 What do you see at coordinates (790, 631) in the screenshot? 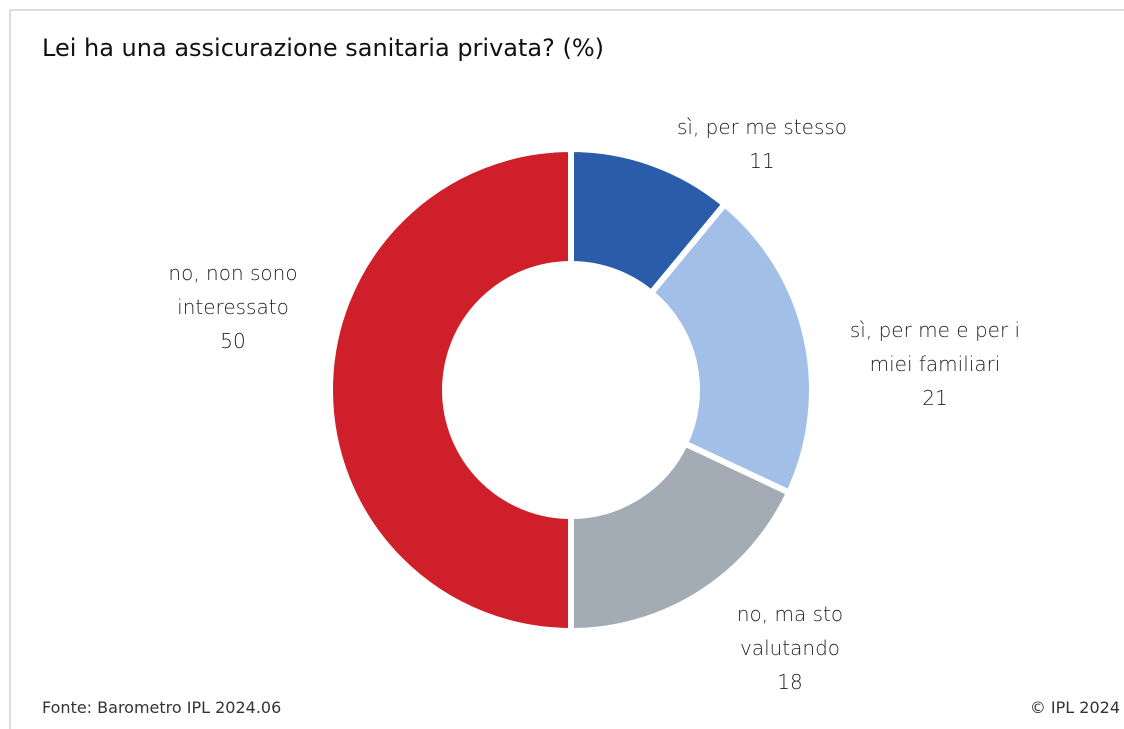
I see `slice-category: no, ma sto valutando` at bounding box center [790, 631].